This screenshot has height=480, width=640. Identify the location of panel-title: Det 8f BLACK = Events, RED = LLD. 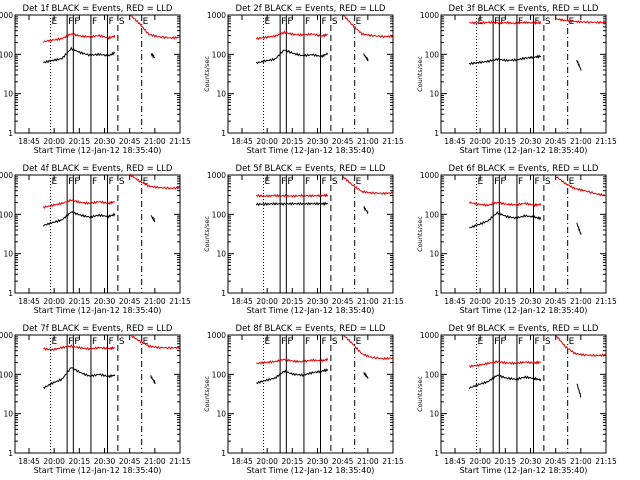
(311, 329).